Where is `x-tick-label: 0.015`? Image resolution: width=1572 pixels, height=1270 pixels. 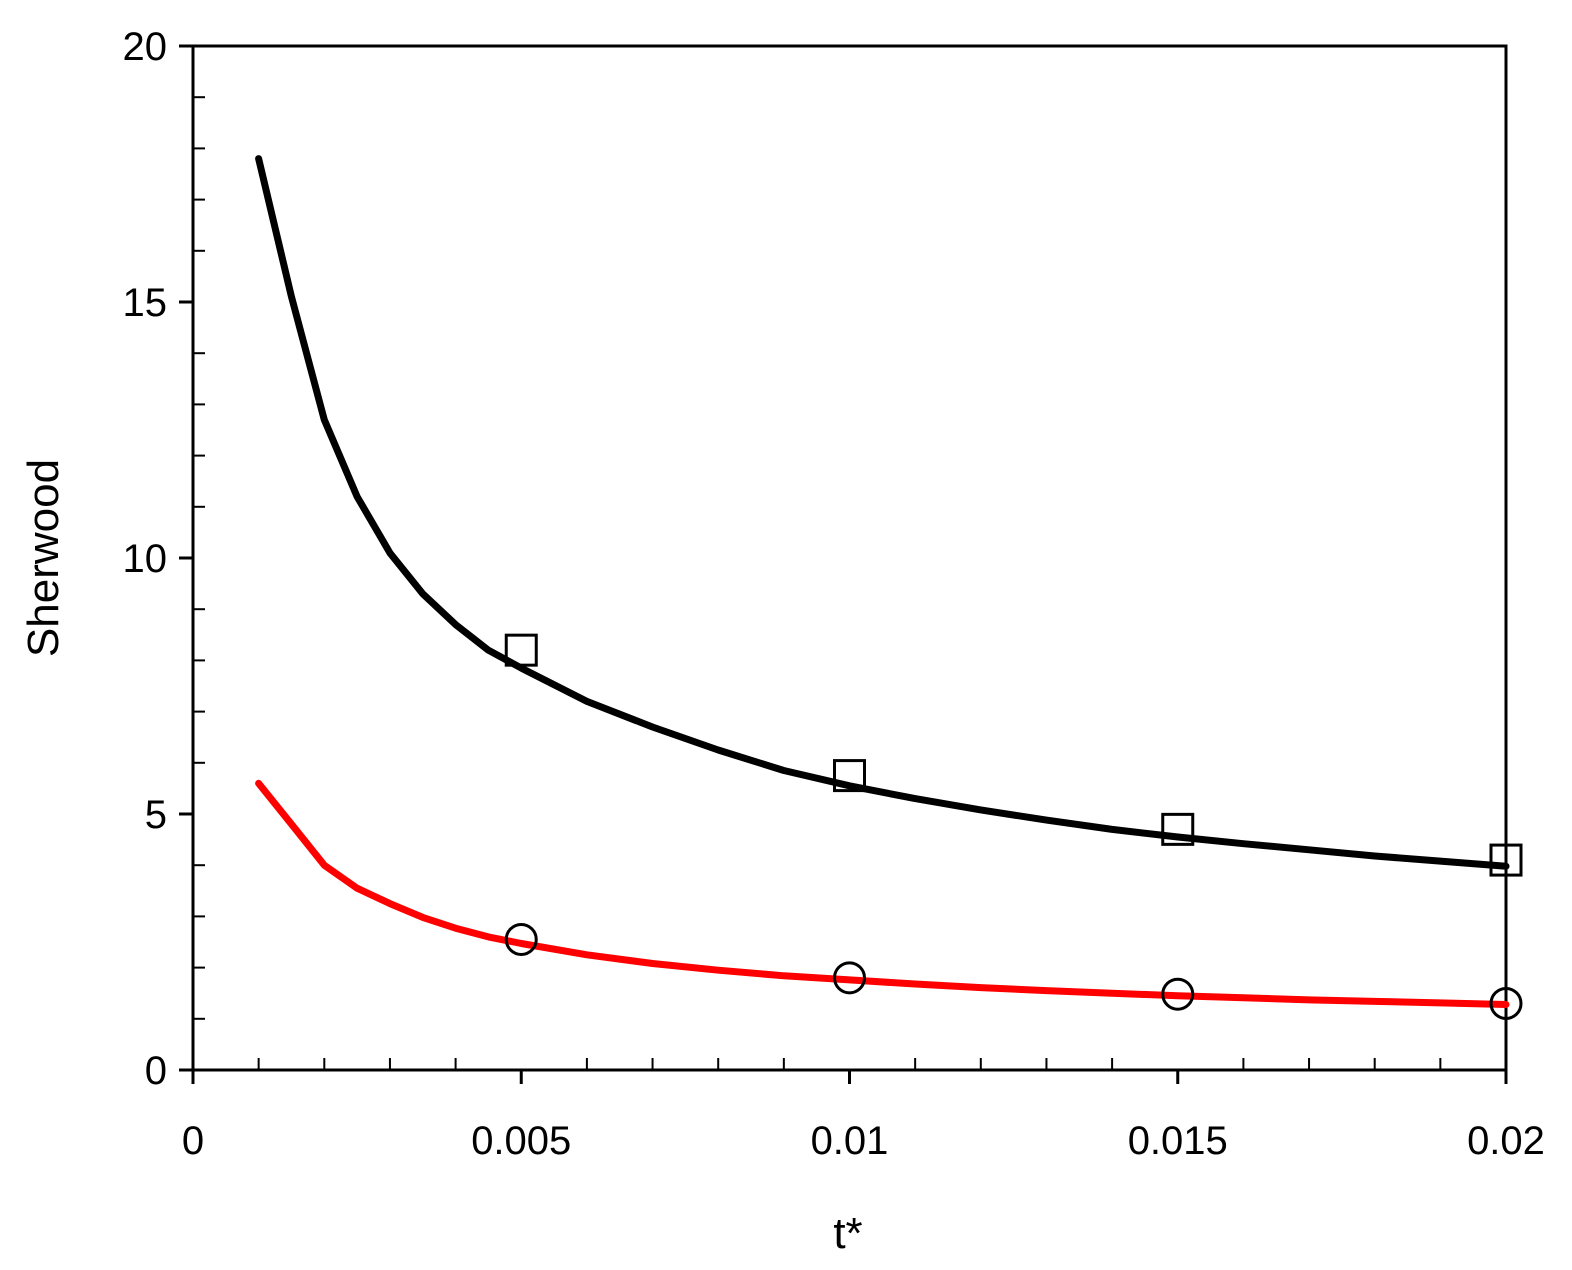
x-tick-label: 0.015 is located at coordinates (1178, 1141).